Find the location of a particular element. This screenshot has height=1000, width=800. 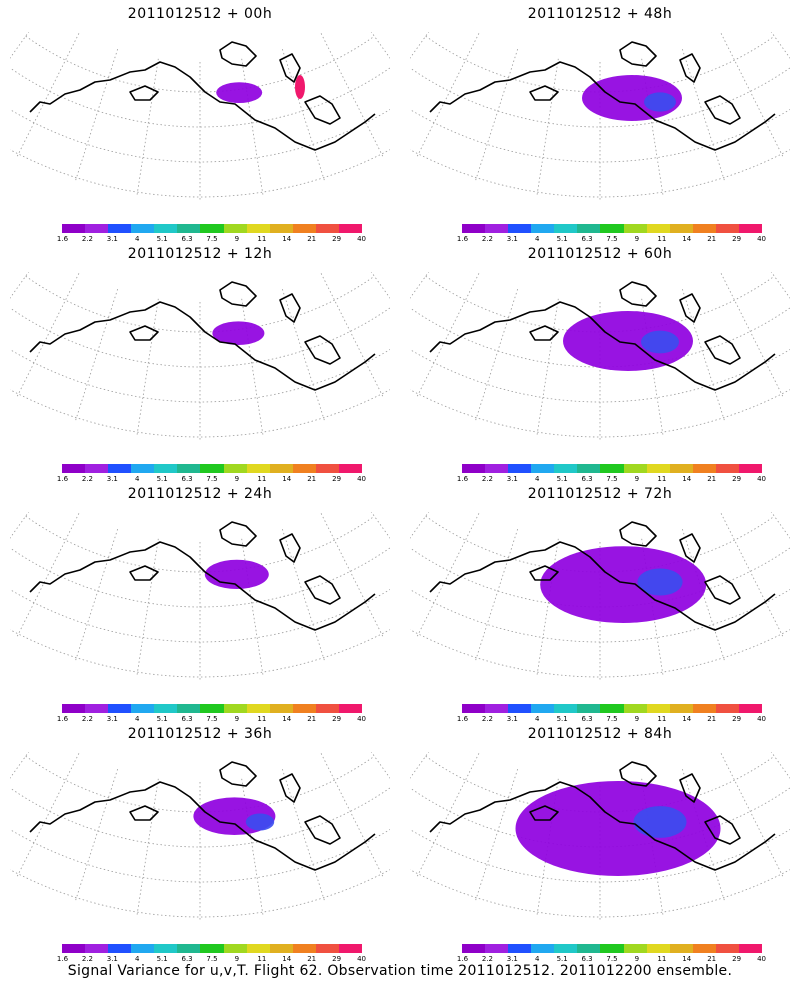

variance-region is located at coordinates (234, 816).